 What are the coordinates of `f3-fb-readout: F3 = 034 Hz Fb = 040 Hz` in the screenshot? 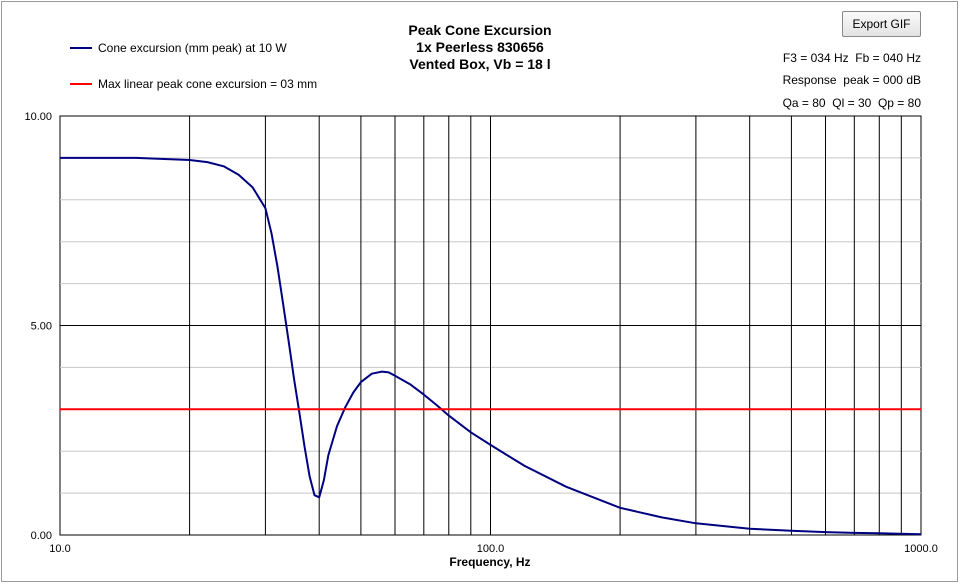 It's located at (851, 58).